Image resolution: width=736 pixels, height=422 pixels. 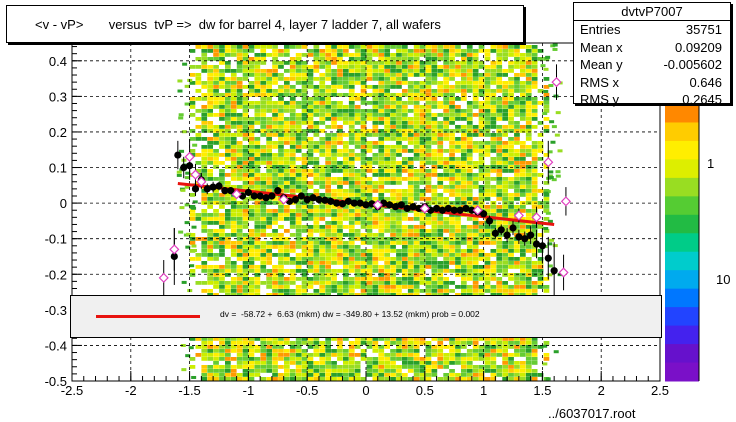 I want to click on stats-name: dvtvP7007, so click(x=652, y=12).